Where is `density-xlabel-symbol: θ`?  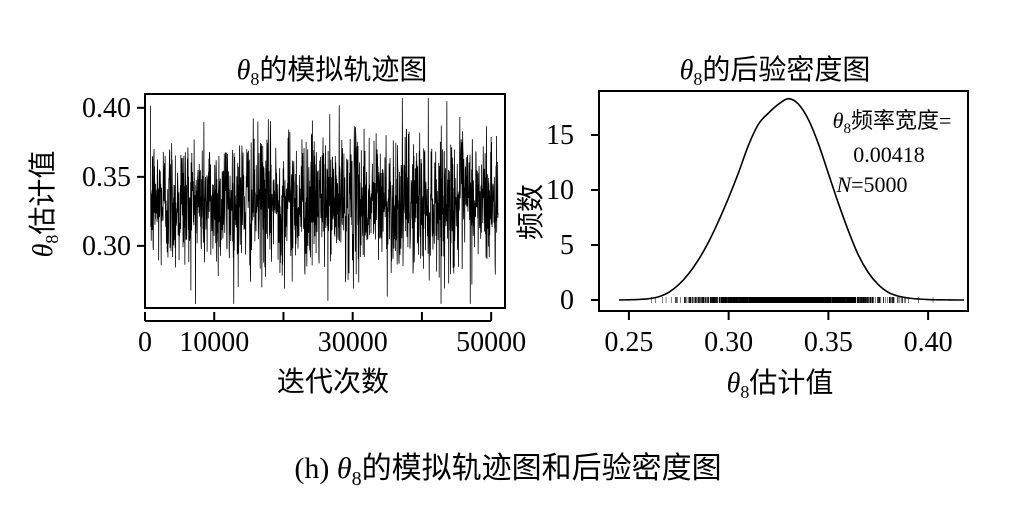 density-xlabel-symbol: θ is located at coordinates (734, 383).